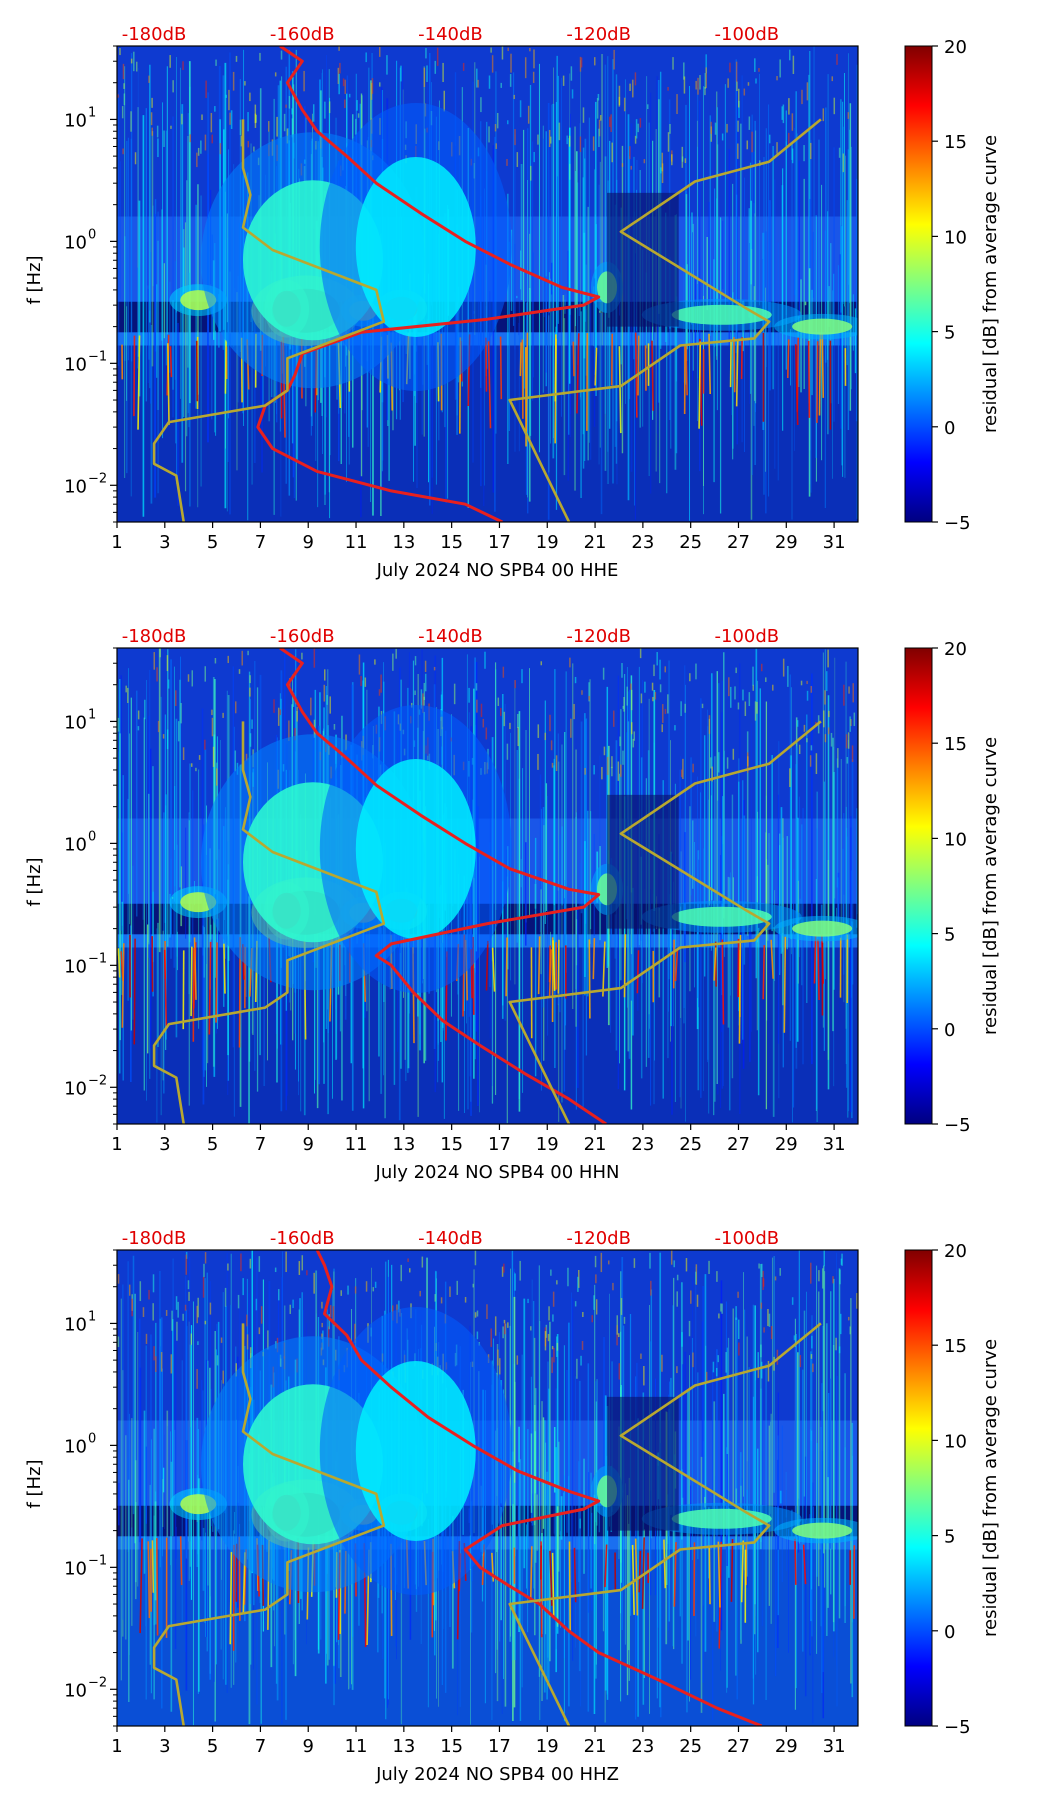  Describe the element at coordinates (415, 246) in the screenshot. I see `spectrogram-blob` at that location.